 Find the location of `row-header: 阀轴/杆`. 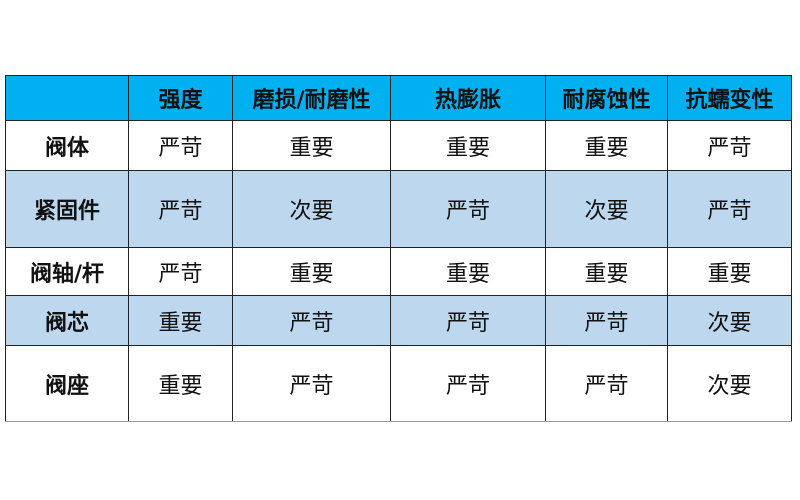

row-header: 阀轴/杆 is located at coordinates (67, 271).